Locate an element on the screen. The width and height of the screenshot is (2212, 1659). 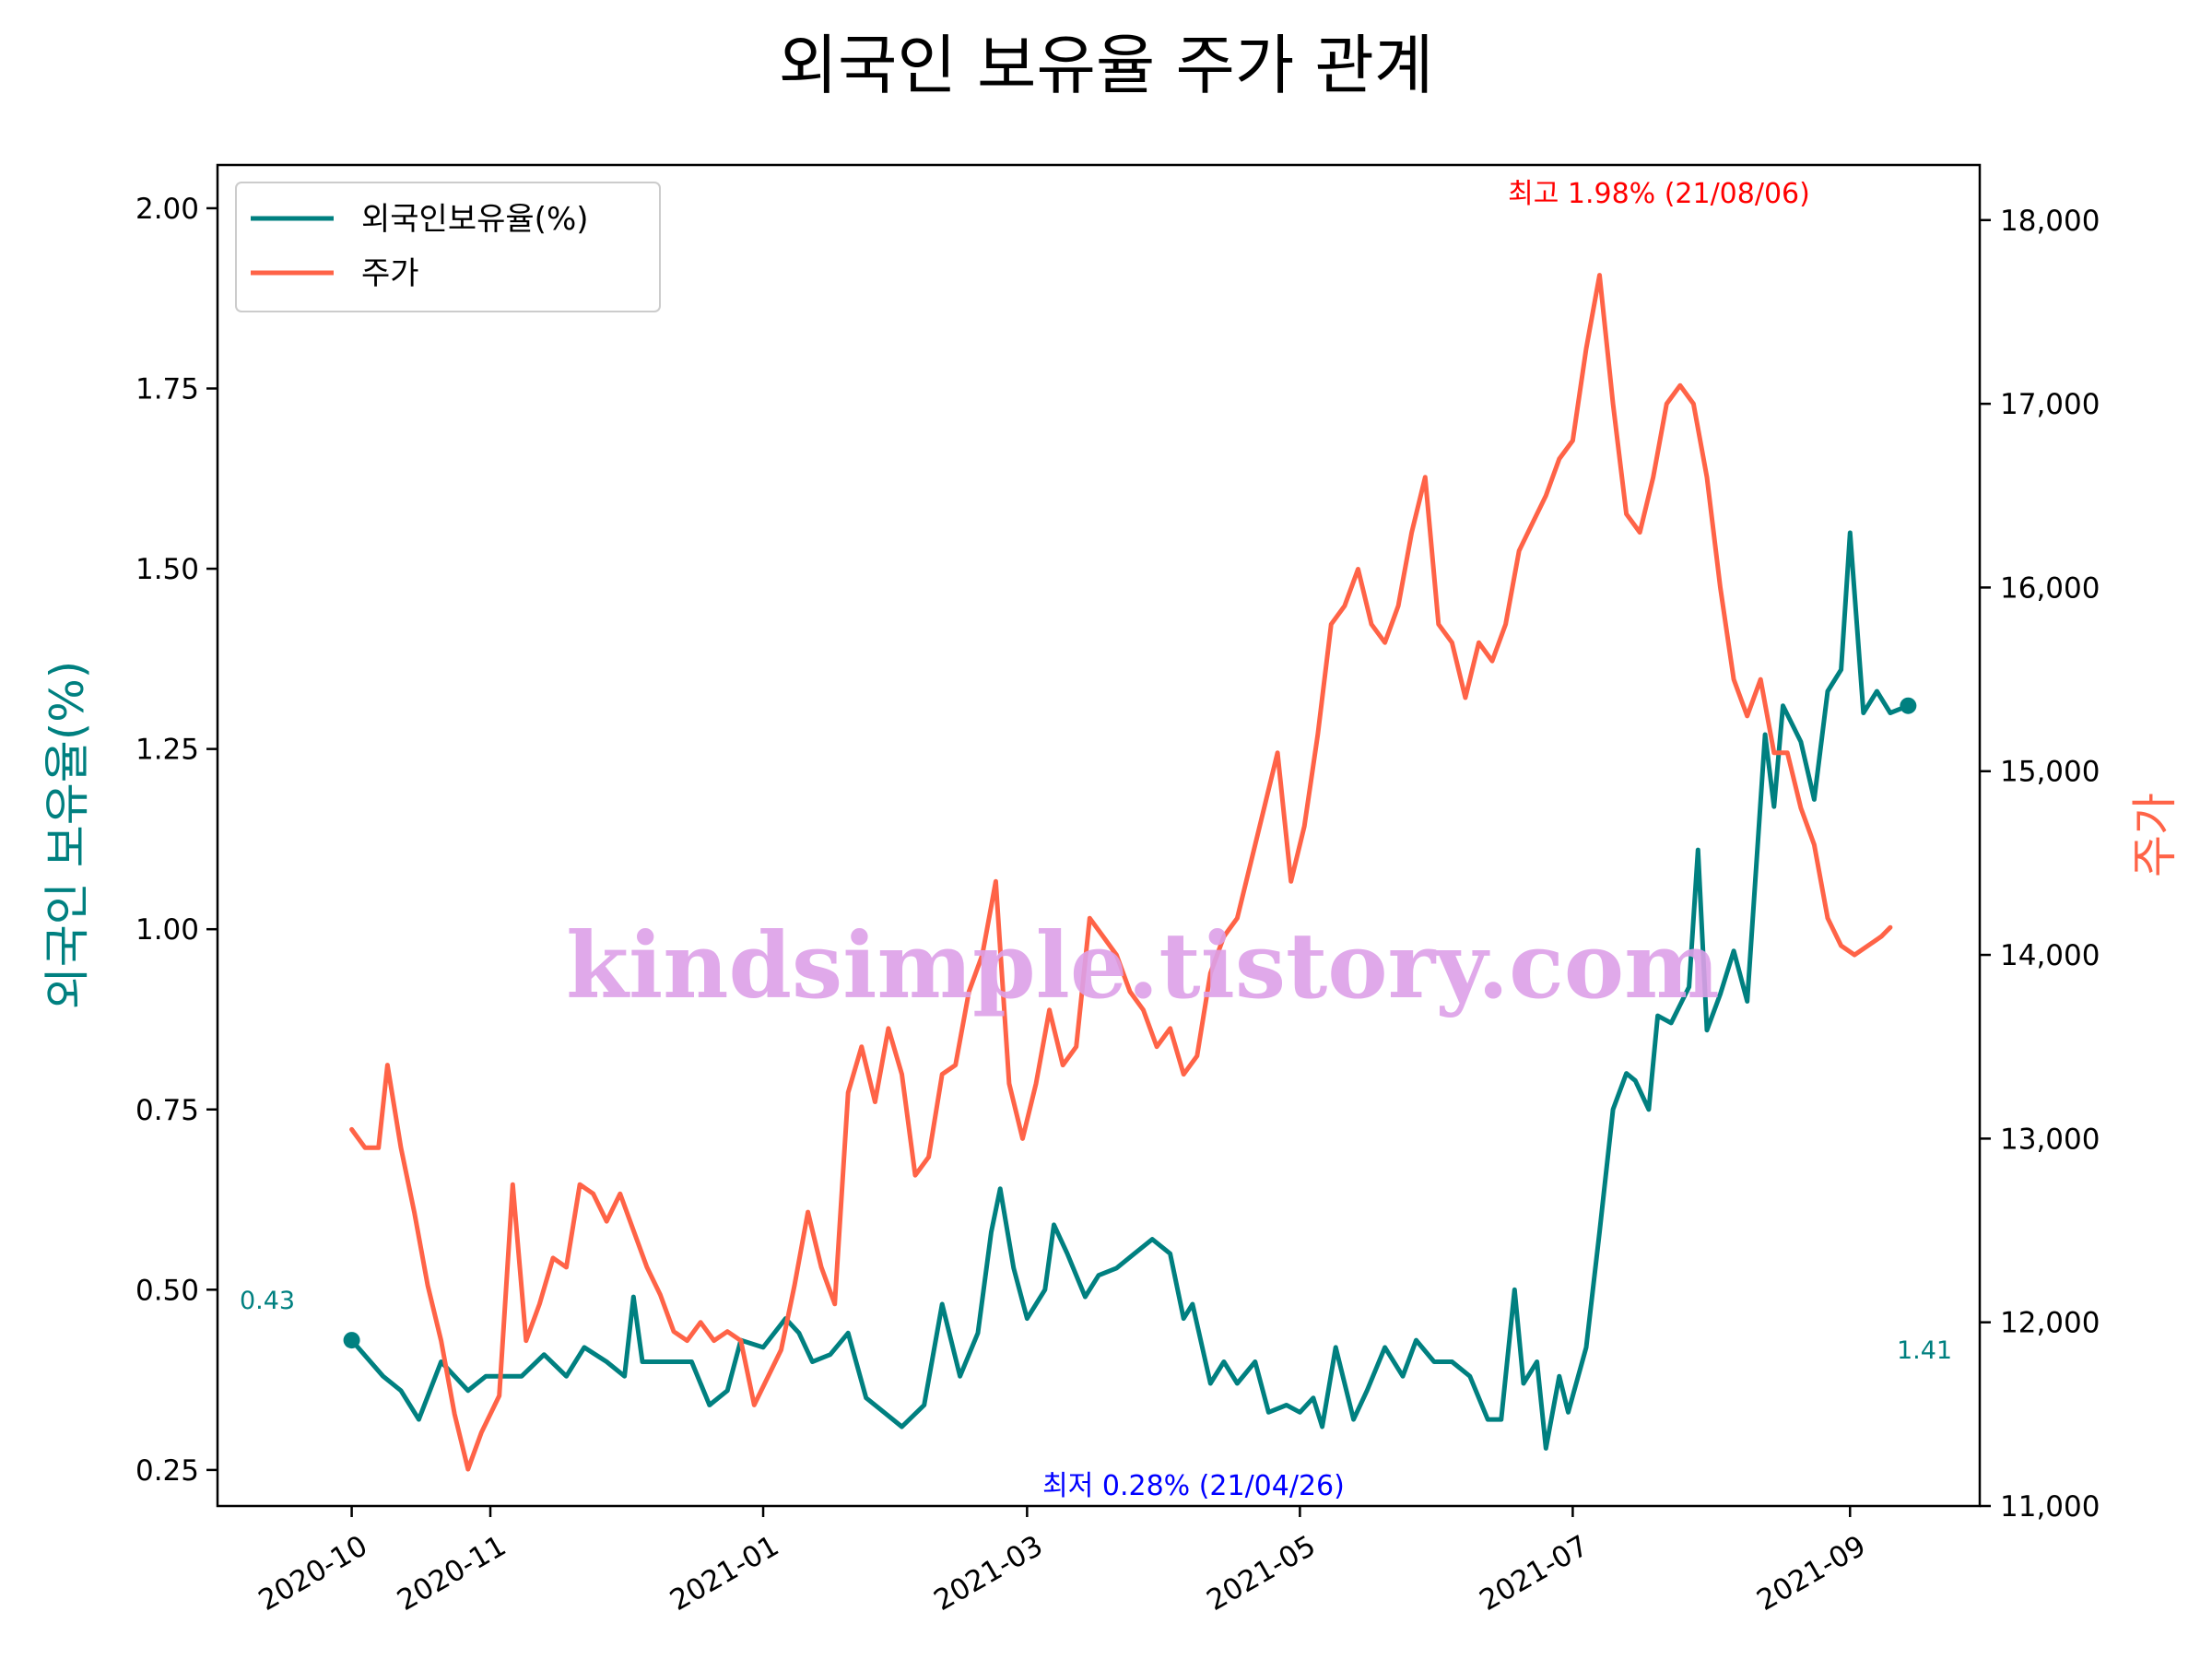
left-y-axis-label: 외국인 보유율(%) is located at coordinates (67, 835).